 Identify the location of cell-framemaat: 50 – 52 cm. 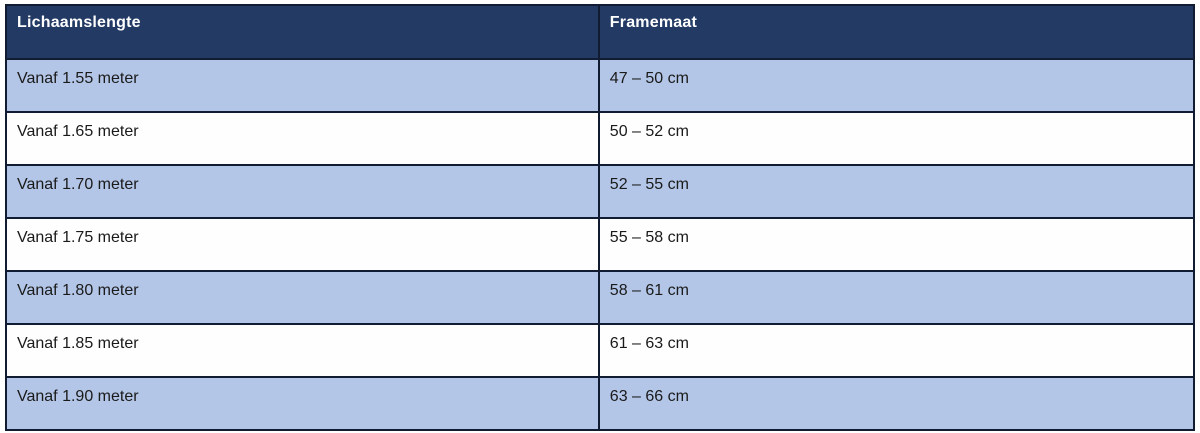
(896, 138).